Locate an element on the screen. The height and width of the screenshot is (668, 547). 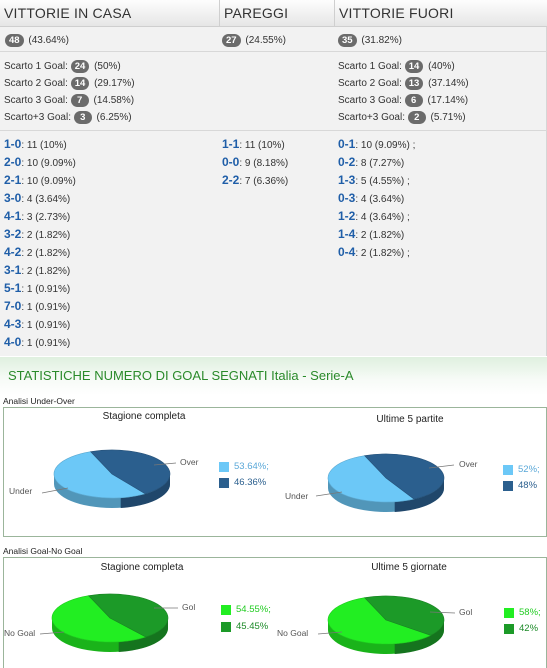
score-detail: : 8 (7.27%) is located at coordinates (380, 163).